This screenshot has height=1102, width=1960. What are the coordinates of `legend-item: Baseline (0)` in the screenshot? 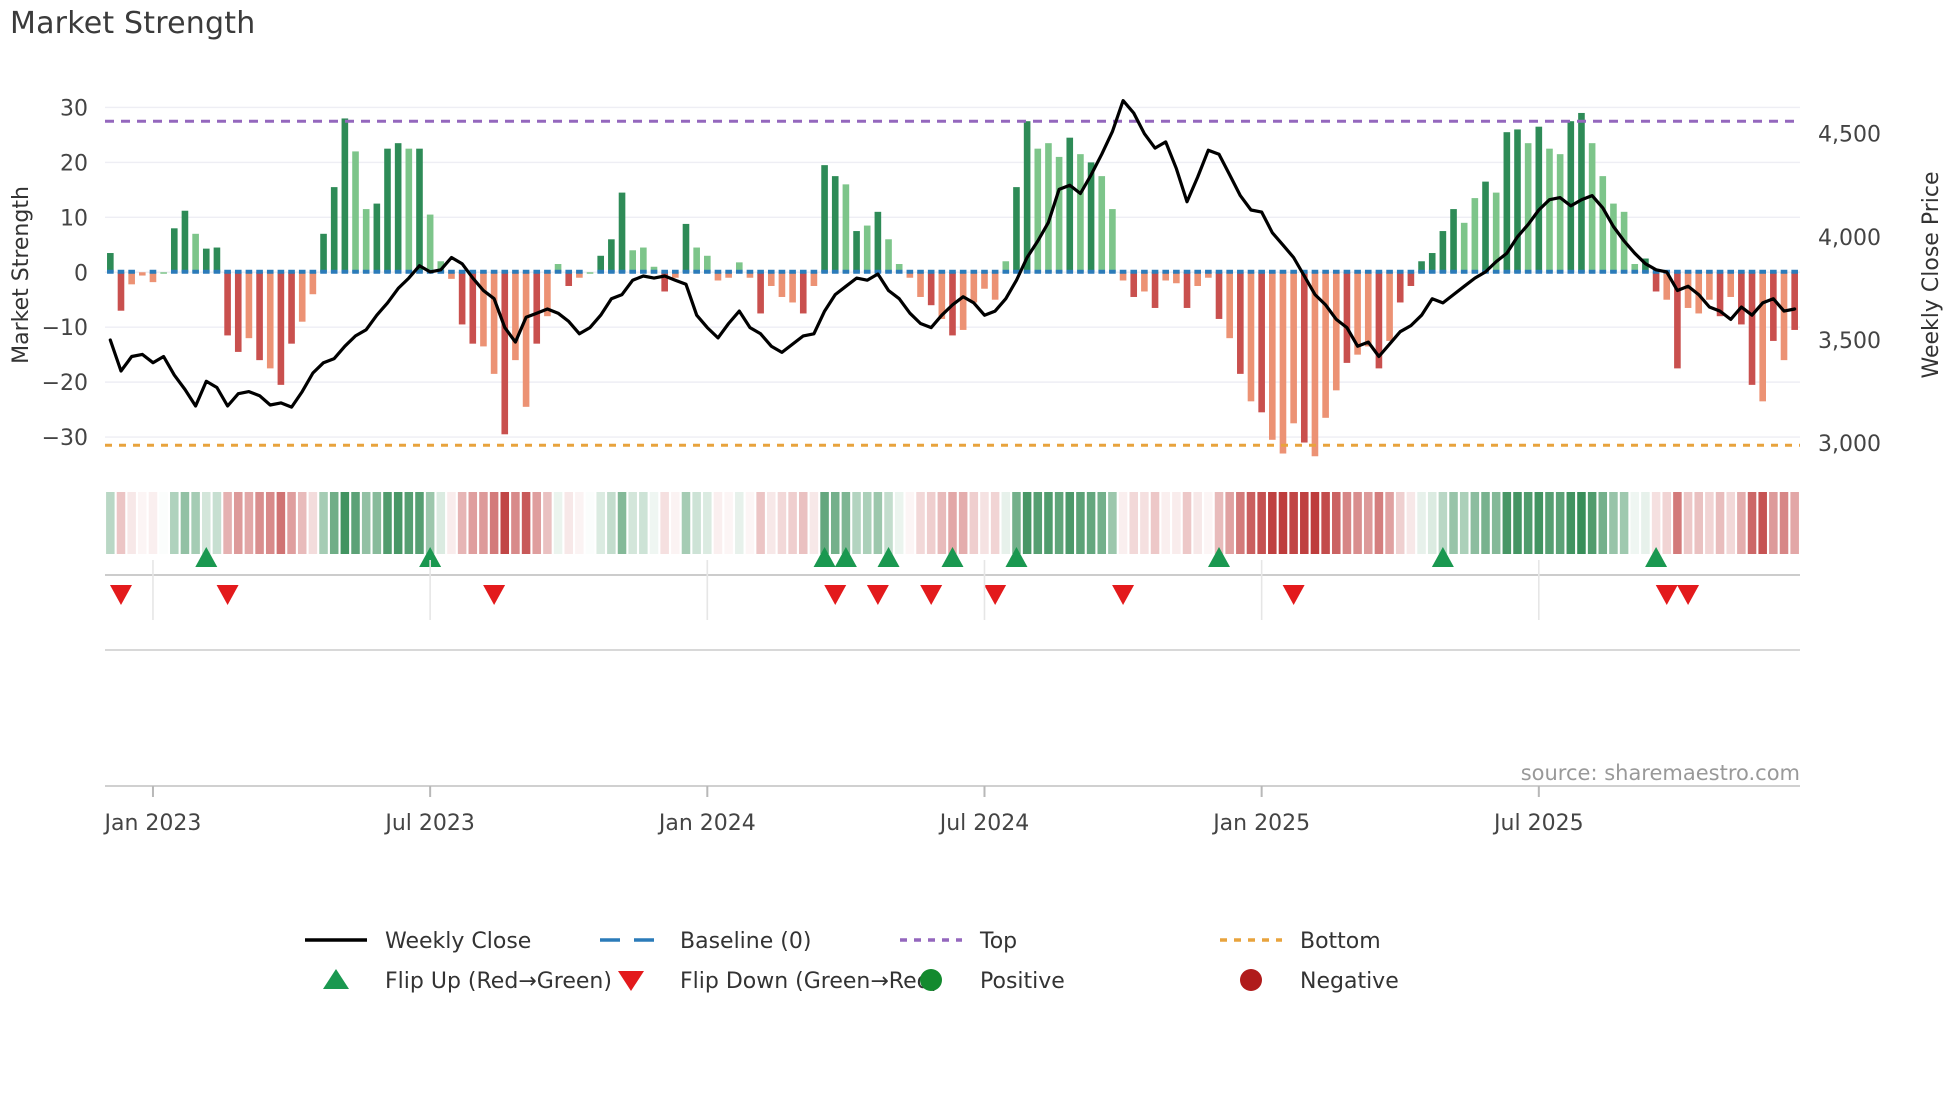 It's located at (705, 941).